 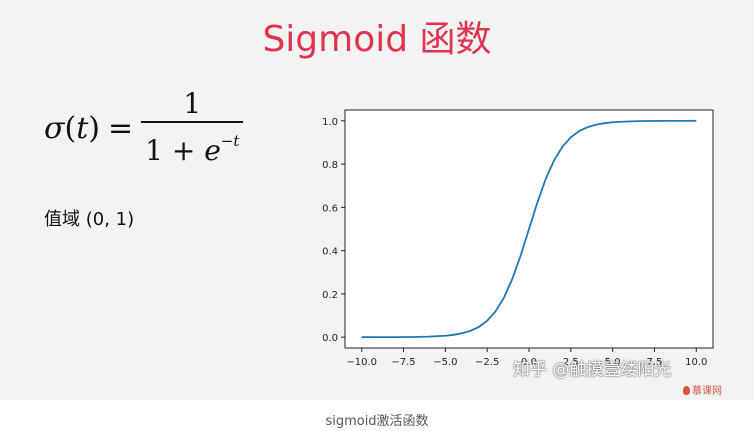 I want to click on formula-sigma: σ, so click(x=54, y=128).